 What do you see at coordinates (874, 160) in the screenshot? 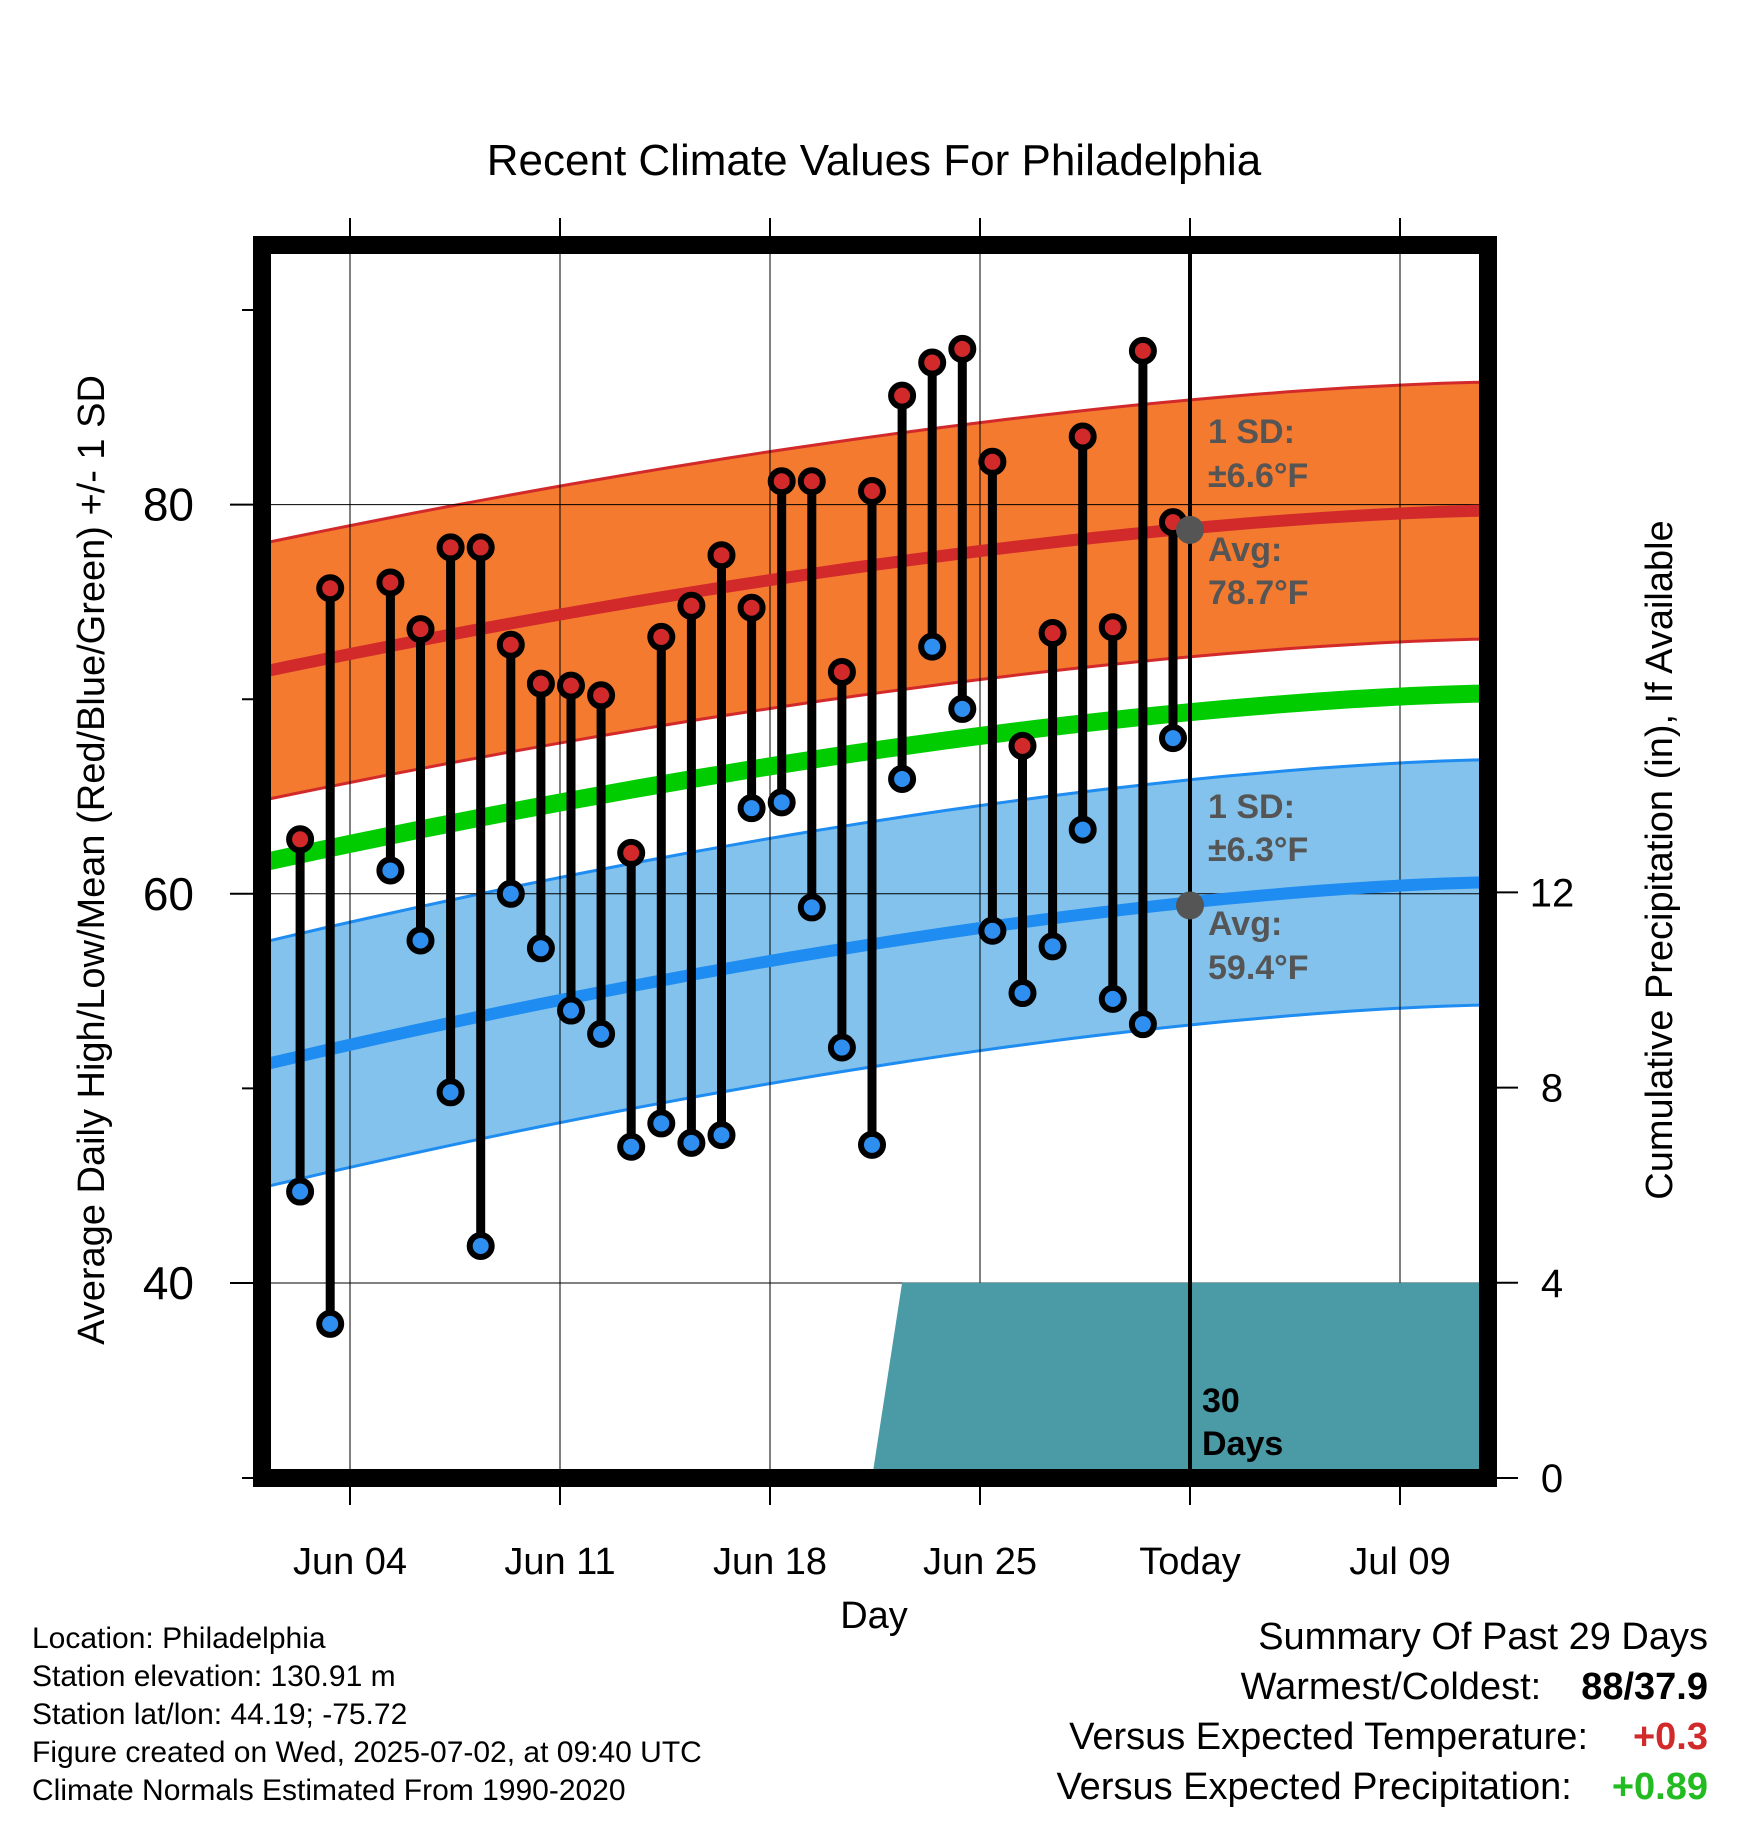
I see `chart-title: Recent Climate Values For Philadelphia` at bounding box center [874, 160].